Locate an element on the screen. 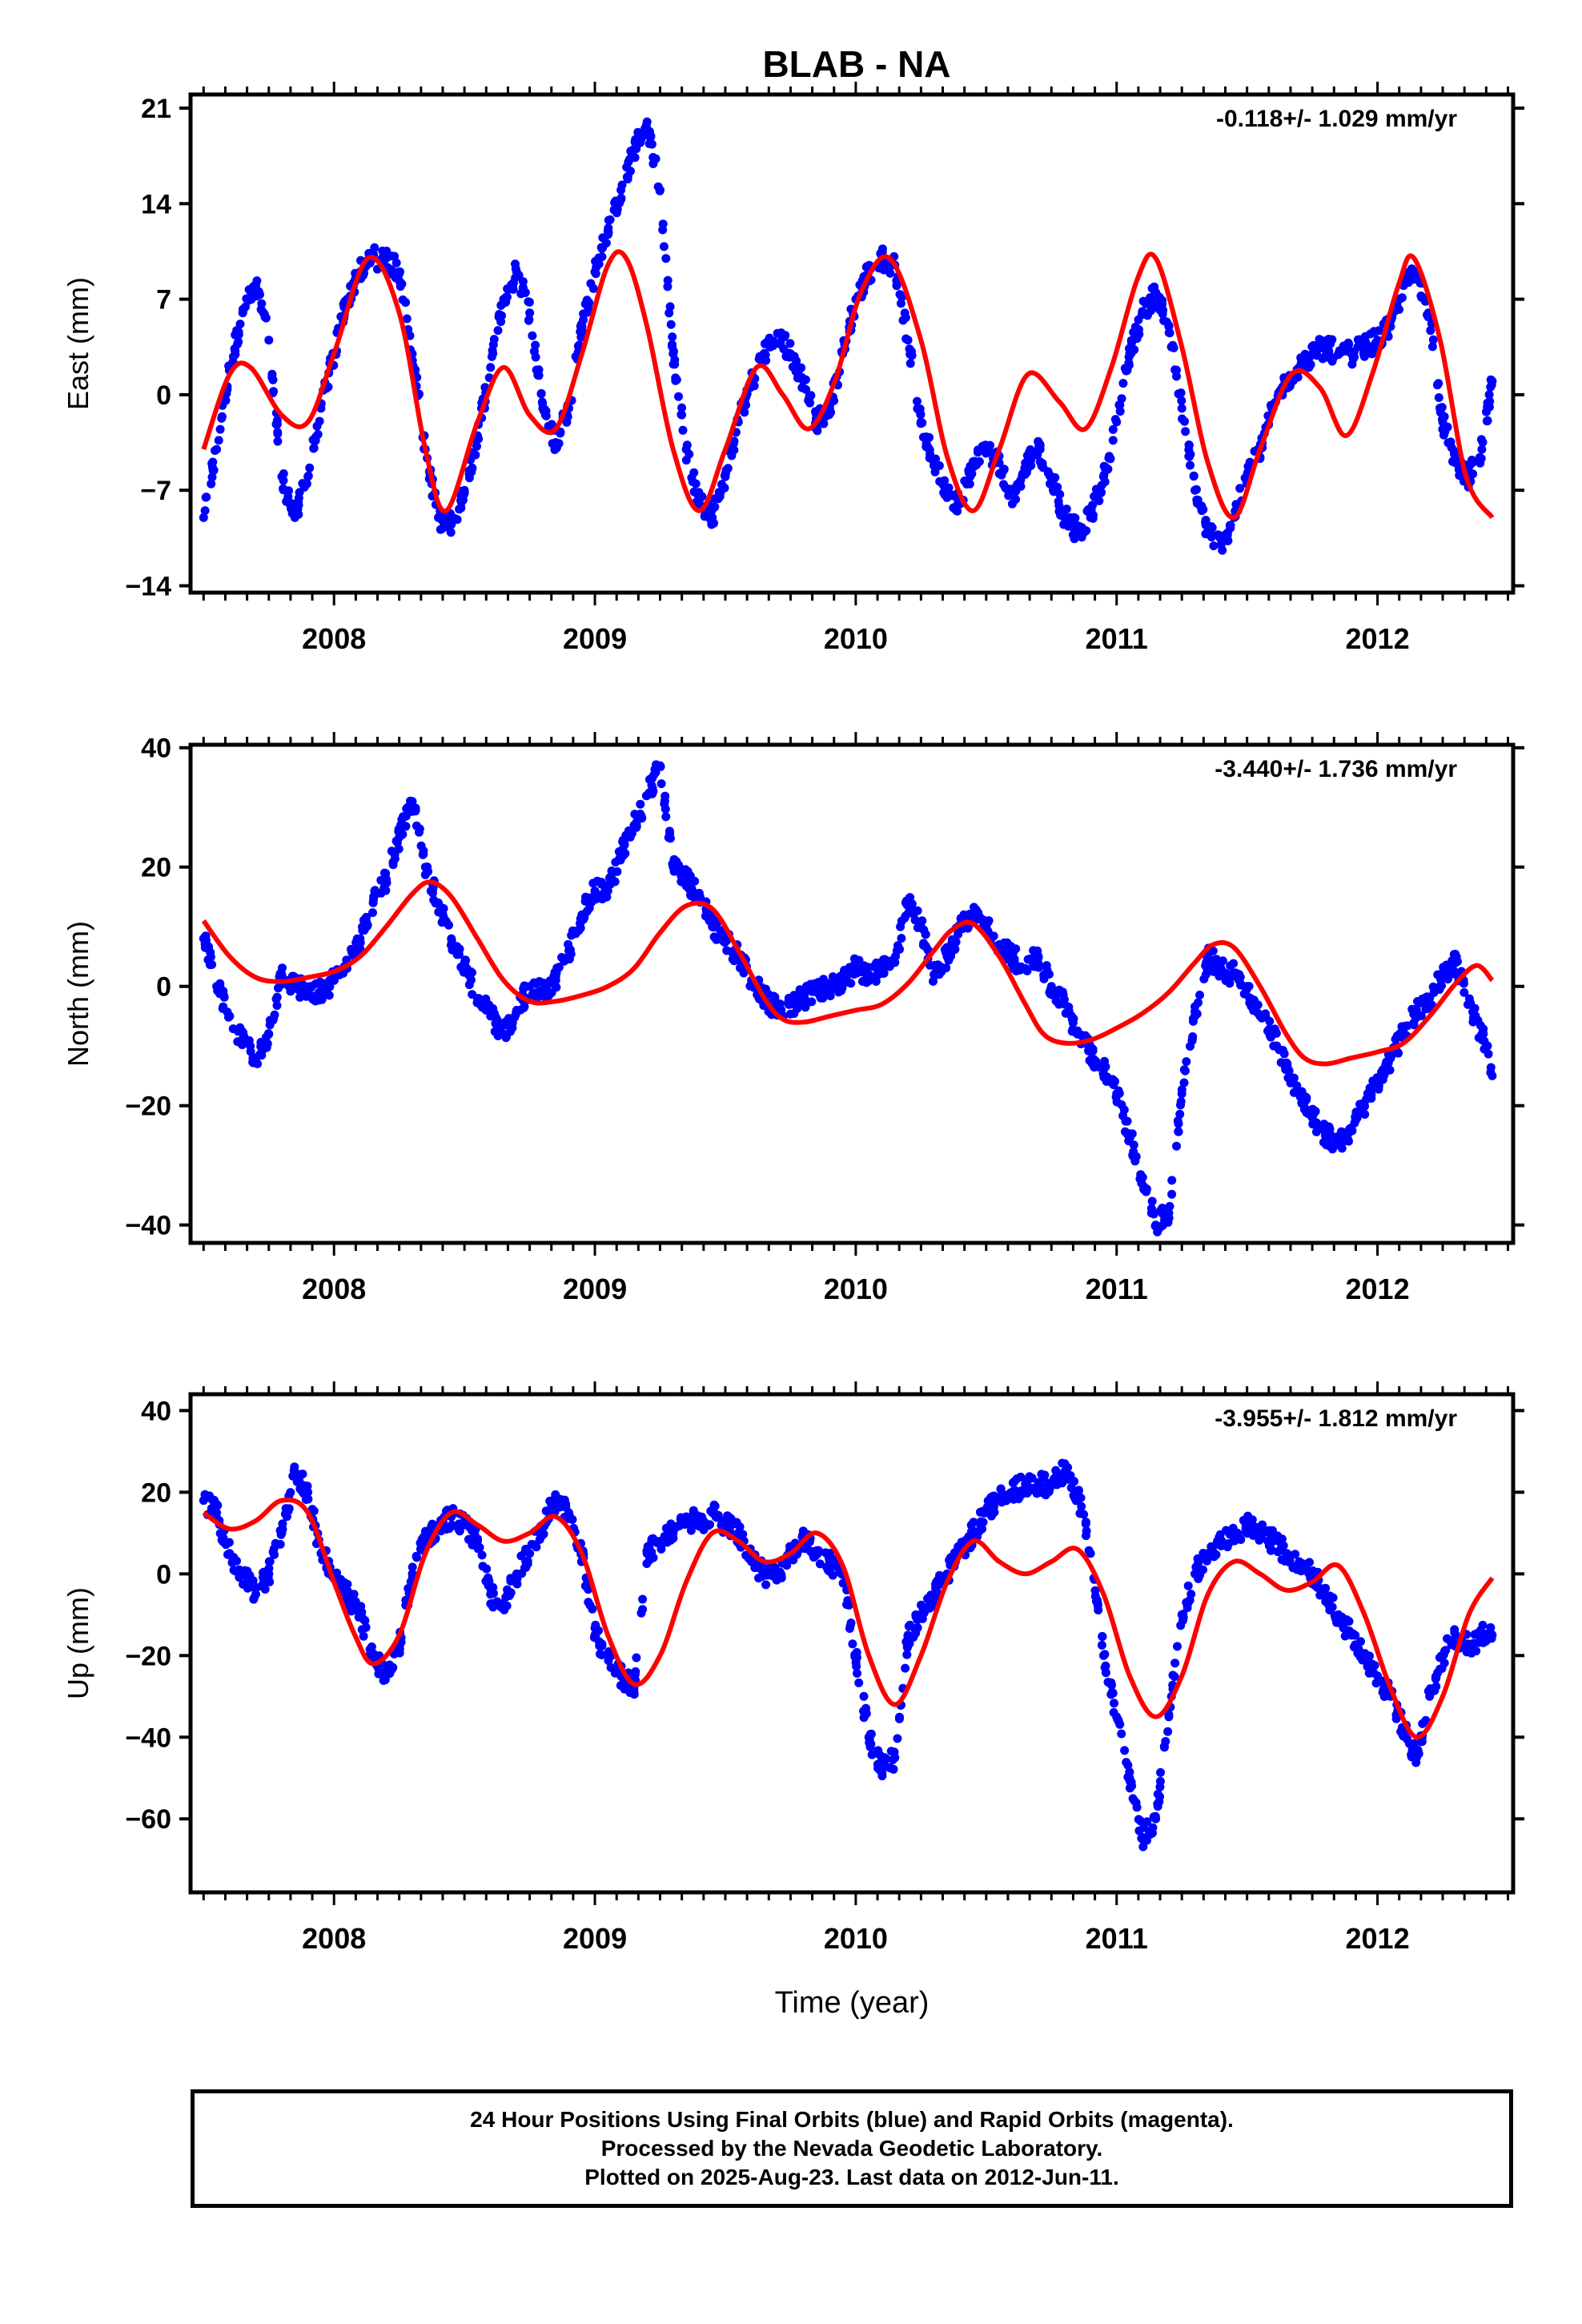 This screenshot has width=1582, height=2324. y-tick-label: −60 is located at coordinates (148, 1819).